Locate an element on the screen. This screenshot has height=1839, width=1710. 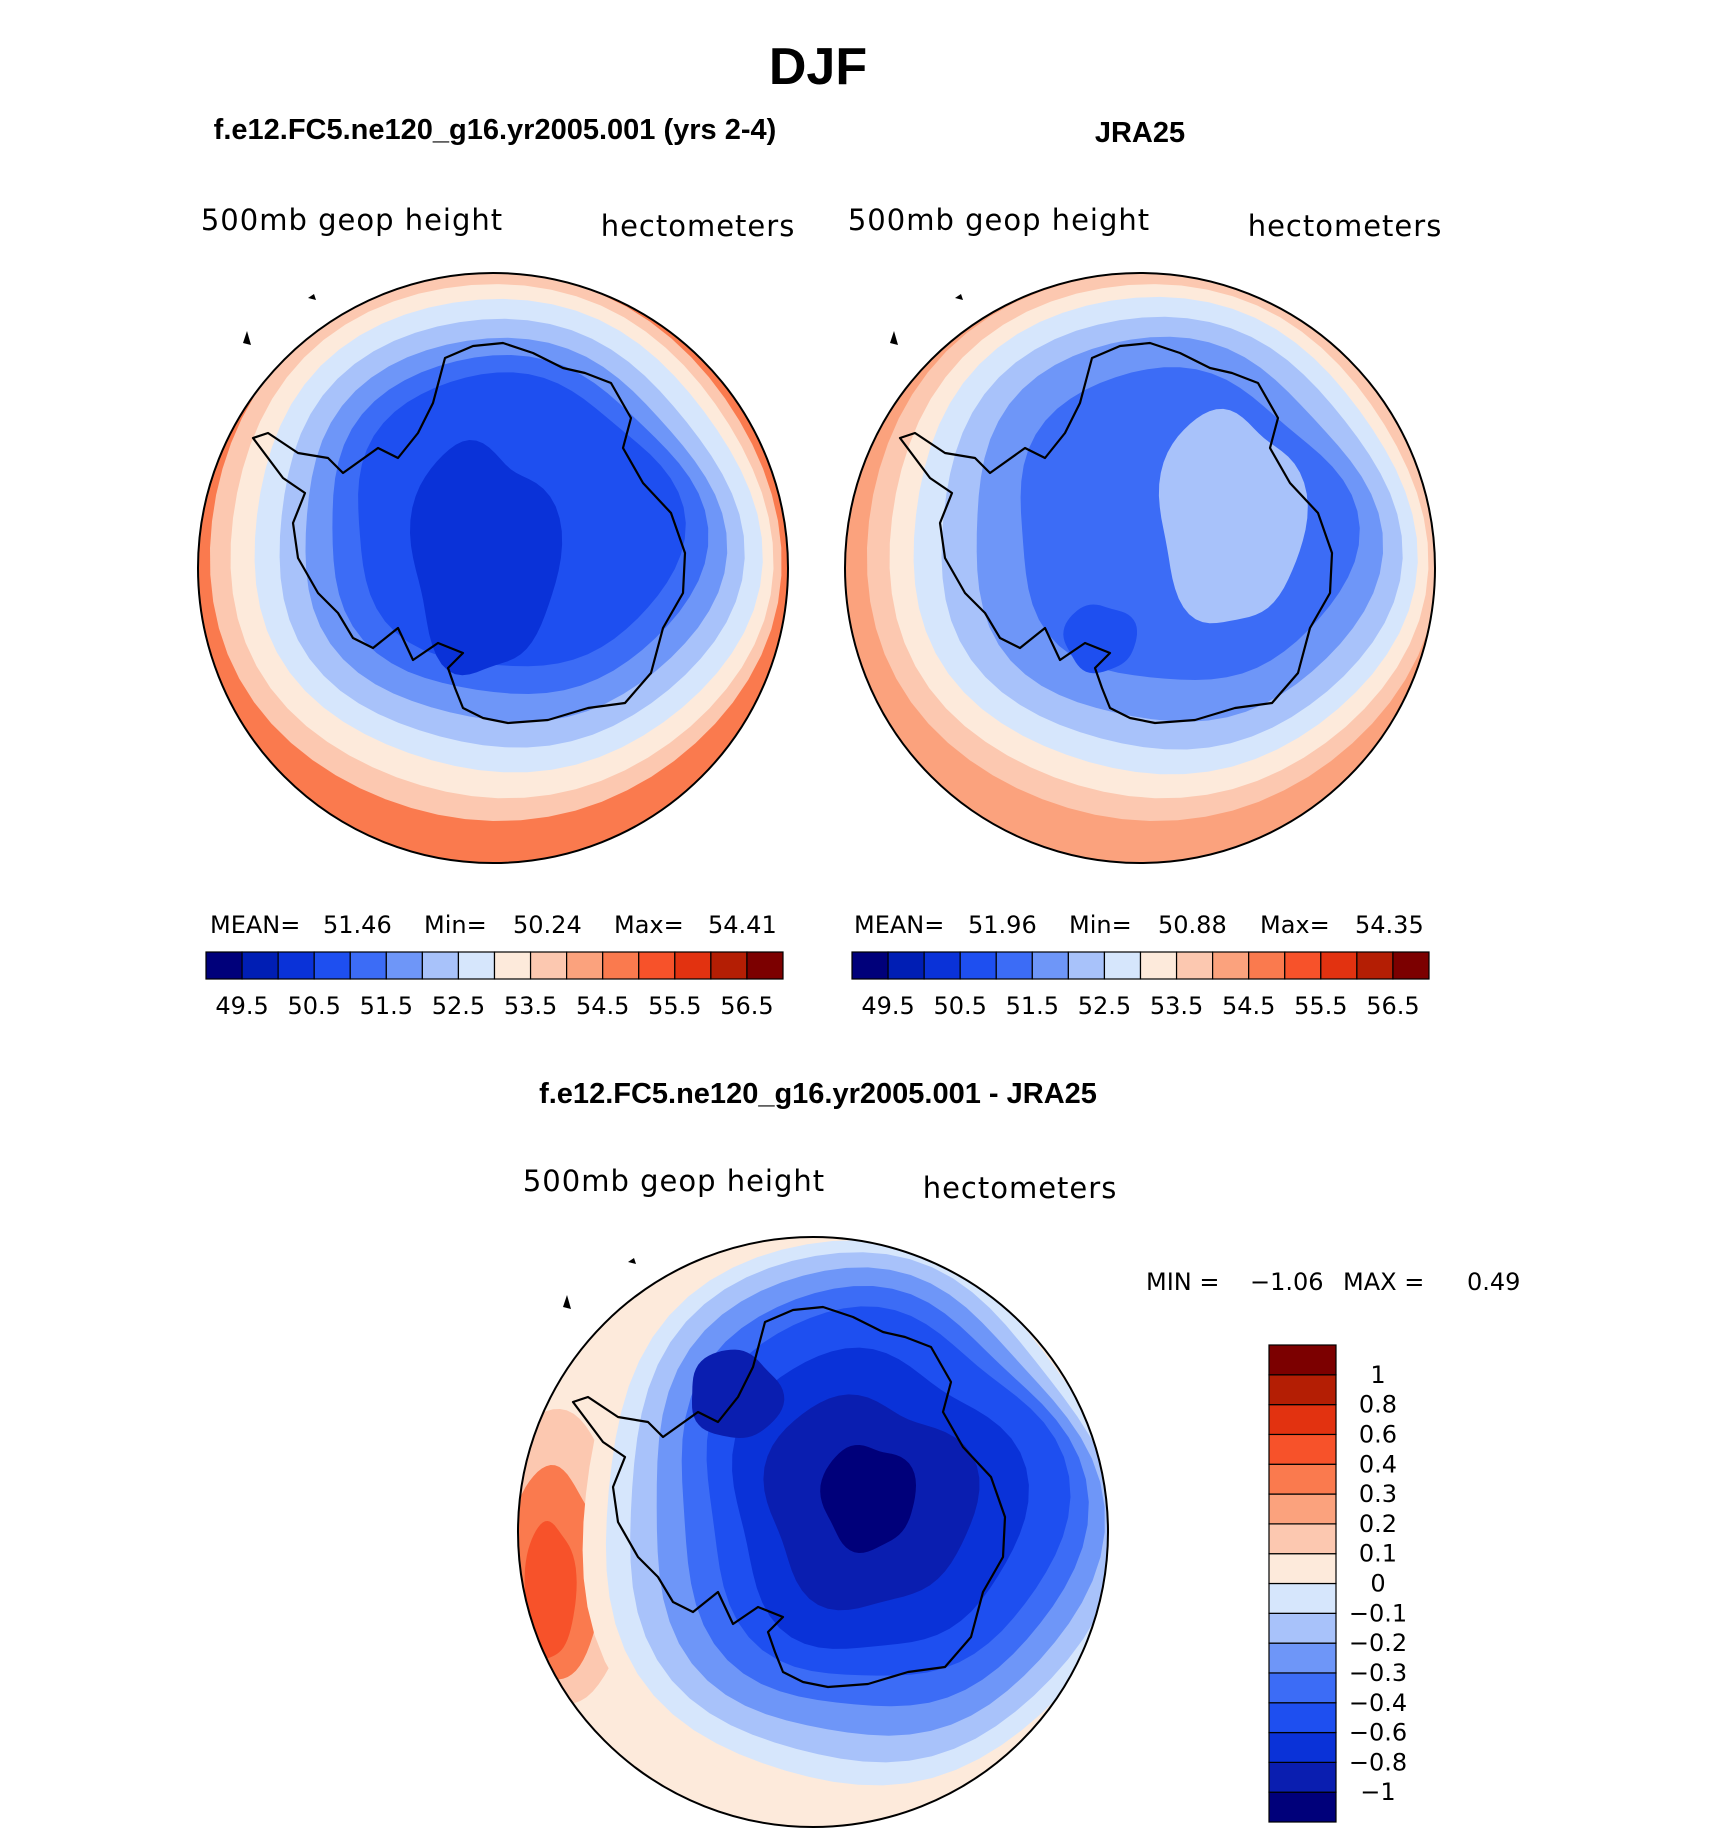
colorbar-tick-label: −0.3 is located at coordinates (1378, 1673).